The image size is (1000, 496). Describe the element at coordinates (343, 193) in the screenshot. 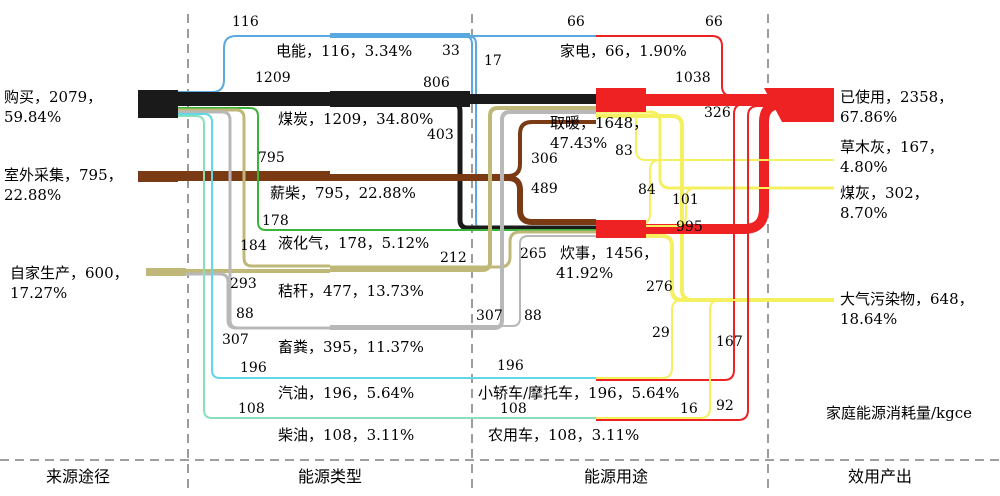

I see `type-wood-label: 薪柴，795，22.88%` at that location.